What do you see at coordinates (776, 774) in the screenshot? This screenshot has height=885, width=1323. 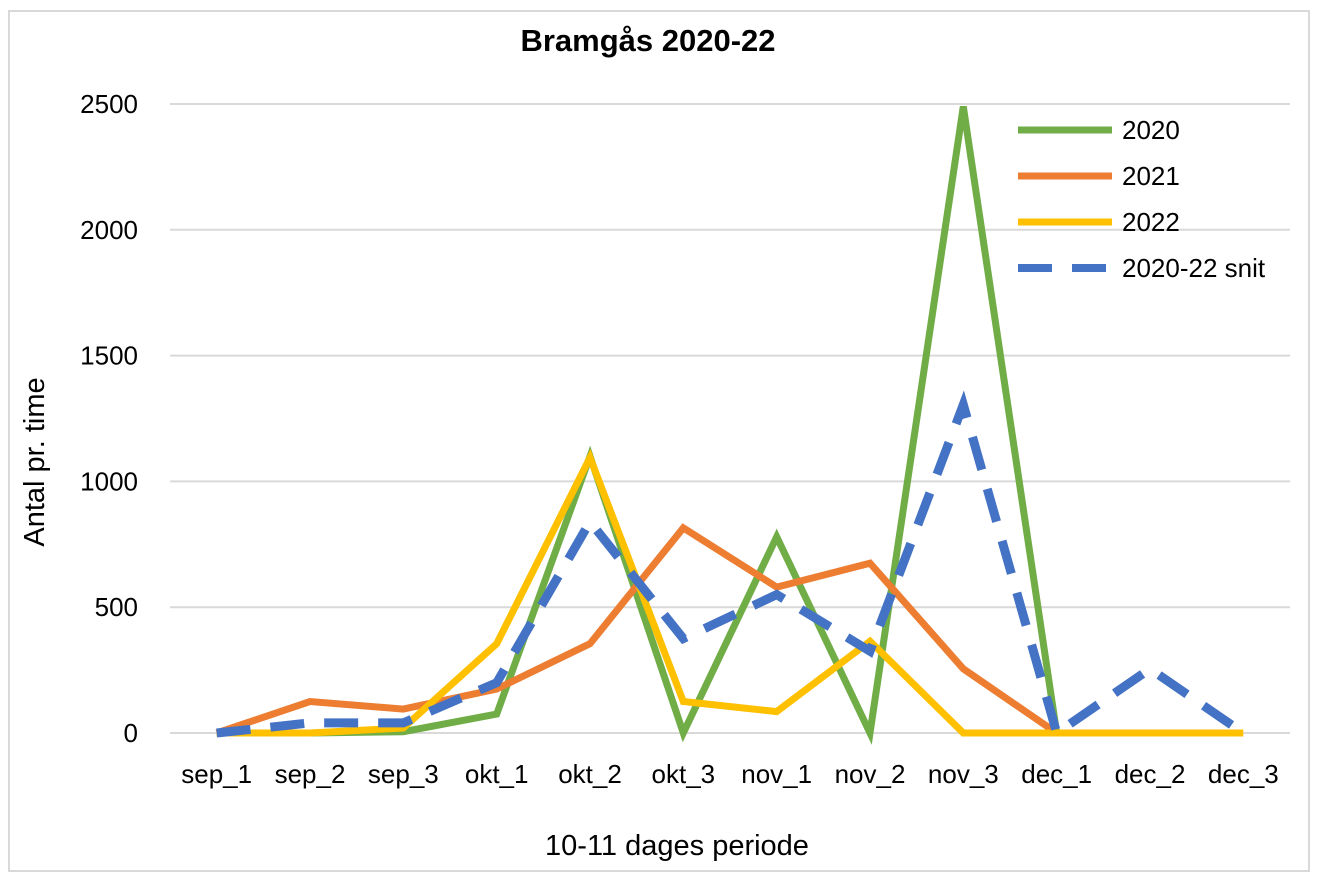 I see `x-tick-label: nov_1` at bounding box center [776, 774].